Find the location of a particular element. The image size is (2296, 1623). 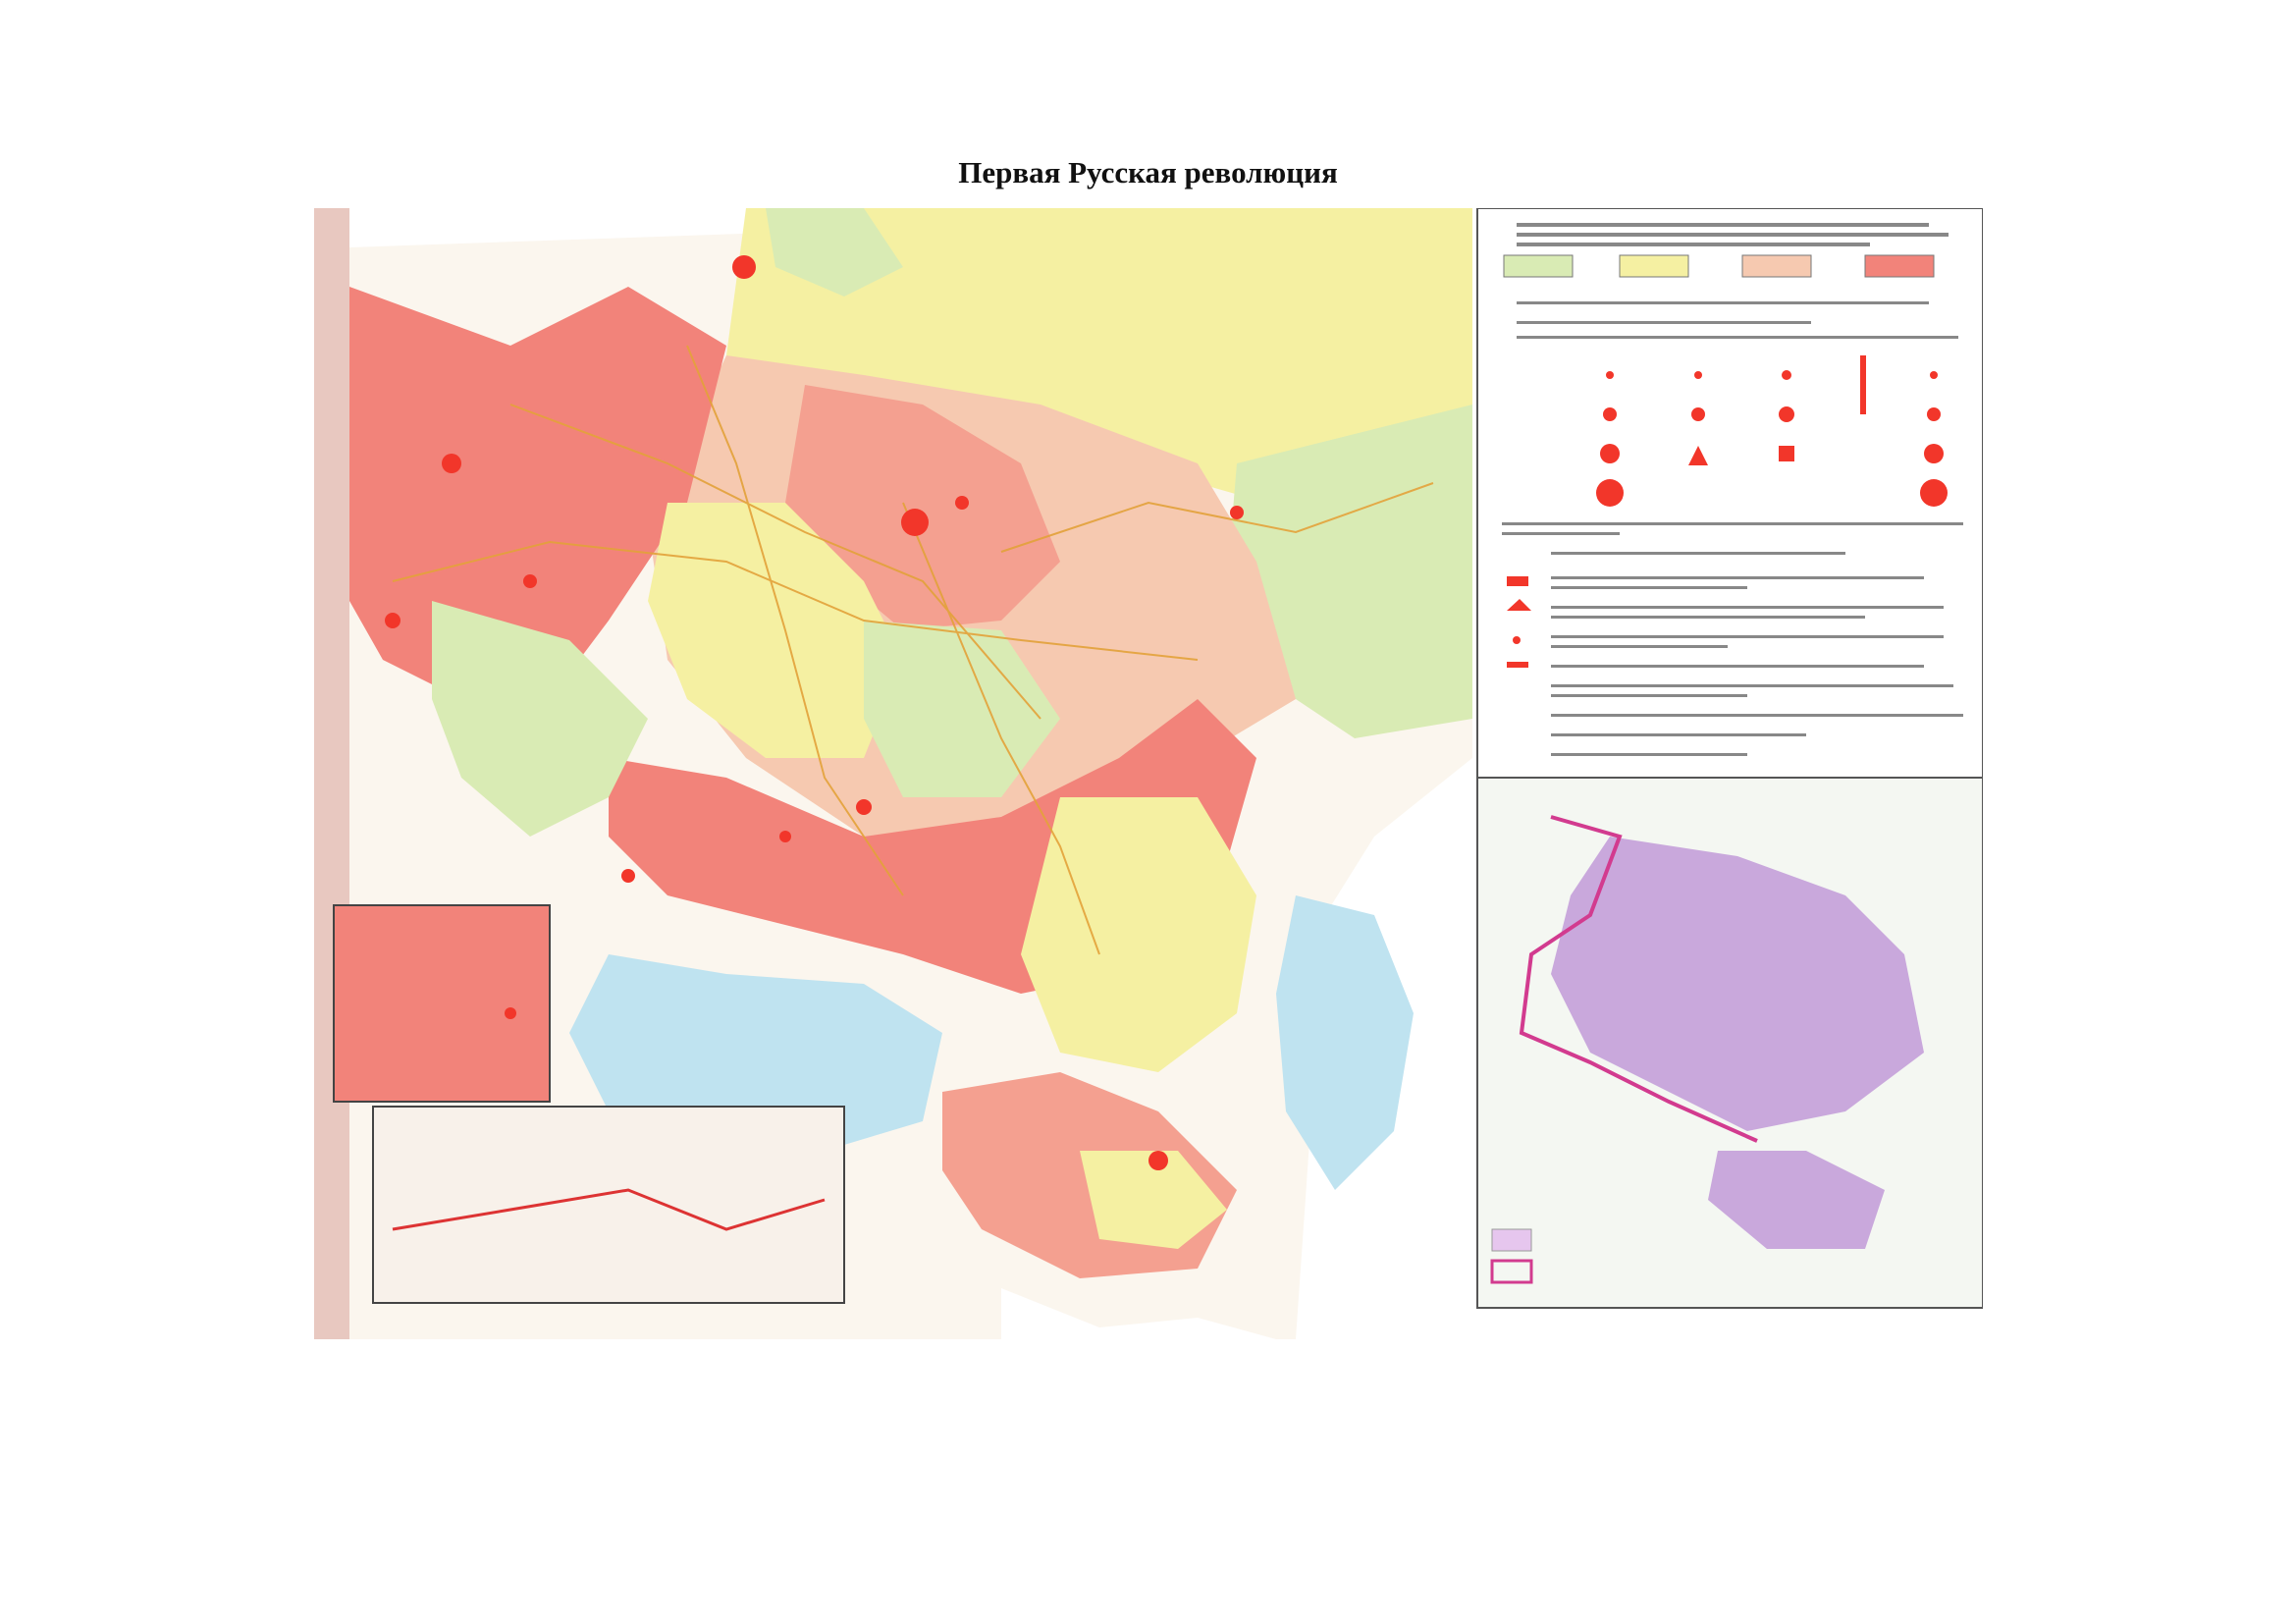

region-red-center is located at coordinates (922, 507).